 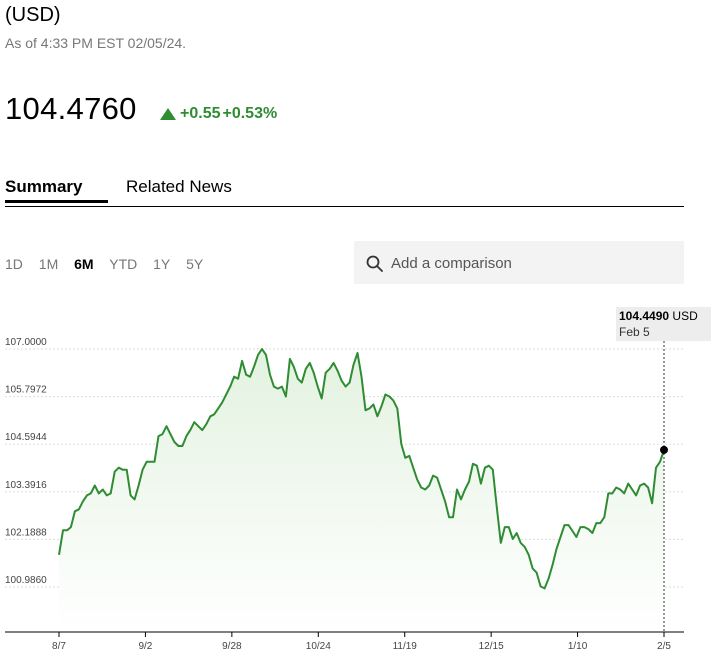 What do you see at coordinates (168, 114) in the screenshot?
I see `up-triangle-icon` at bounding box center [168, 114].